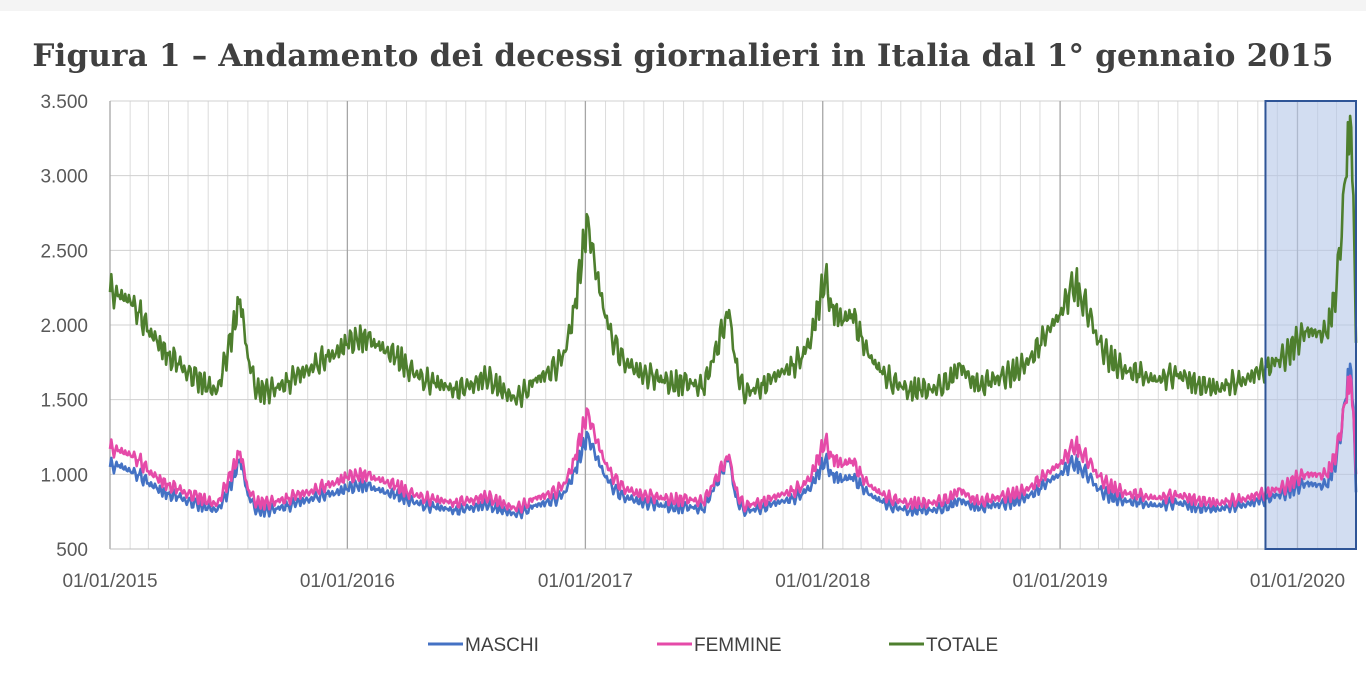 This screenshot has height=674, width=1366. I want to click on y-tick-label: 1.000, so click(64, 475).